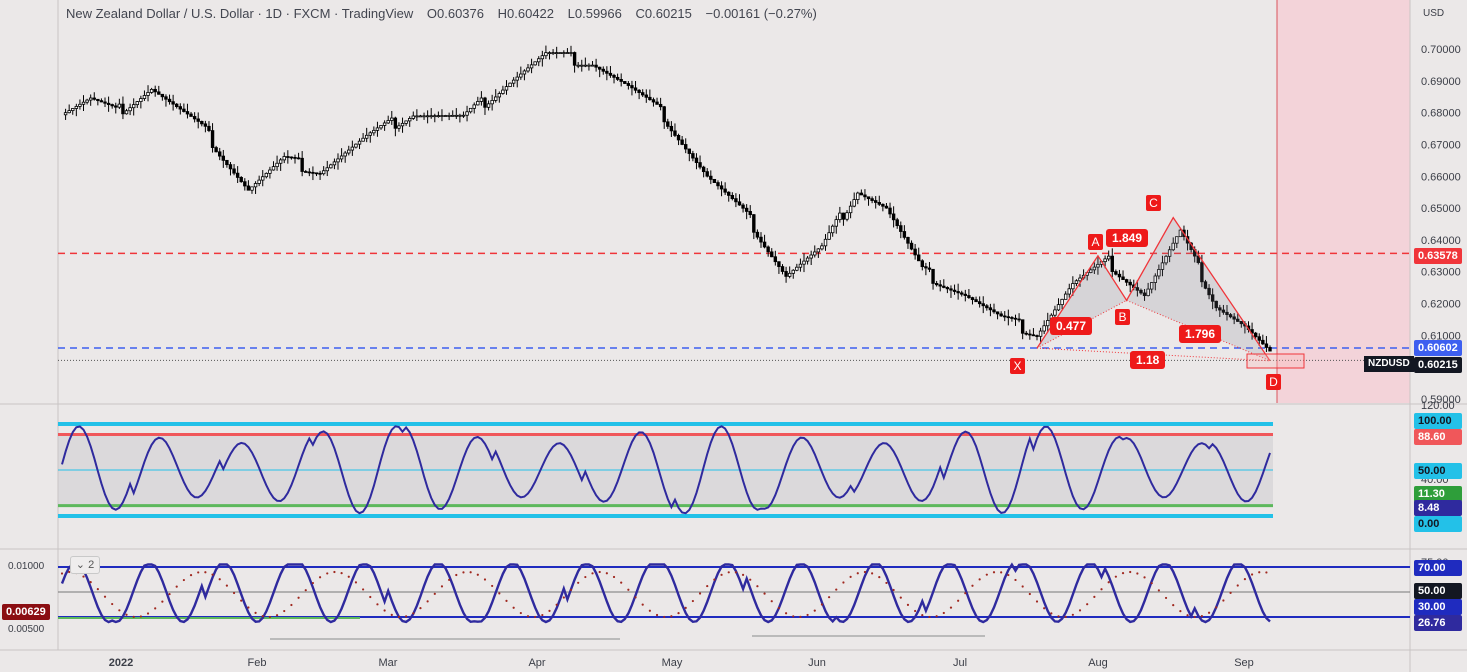 This screenshot has width=1467, height=672. What do you see at coordinates (1343, 201) in the screenshot?
I see `future-zone` at bounding box center [1343, 201].